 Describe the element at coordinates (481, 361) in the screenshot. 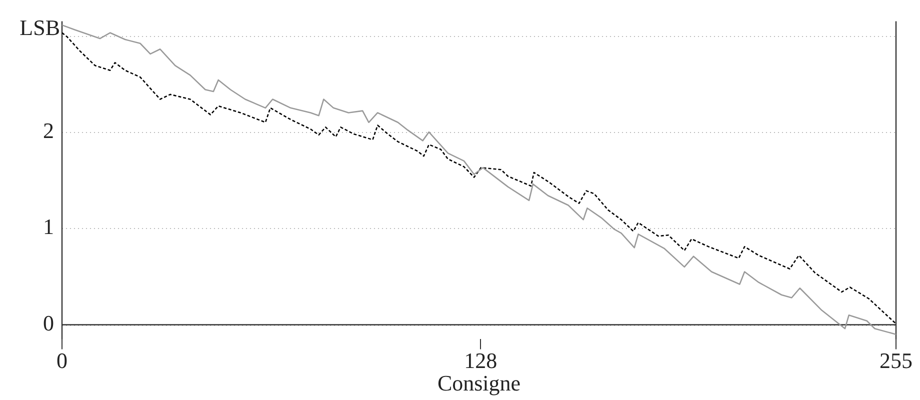

I see `x-tick-label: 128` at that location.